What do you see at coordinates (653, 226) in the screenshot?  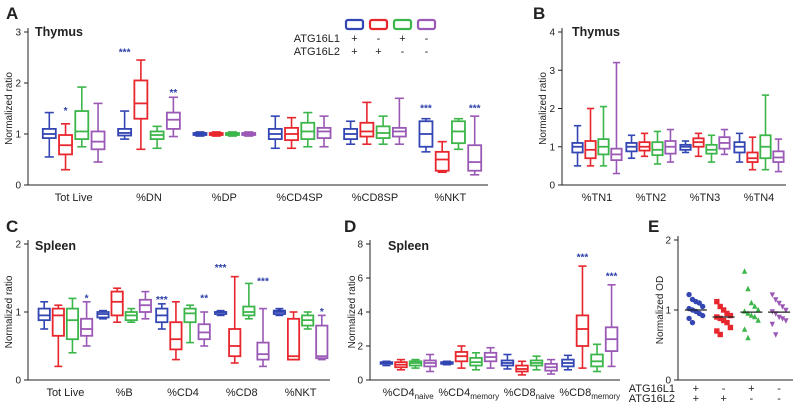 I see `panel-letter: E` at bounding box center [653, 226].